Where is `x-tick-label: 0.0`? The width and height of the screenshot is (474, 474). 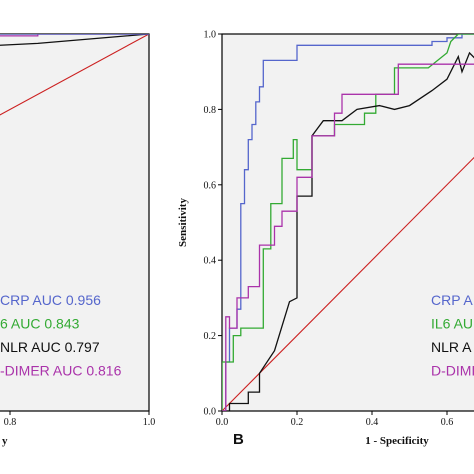 x-tick-label: 0.0 is located at coordinates (222, 422).